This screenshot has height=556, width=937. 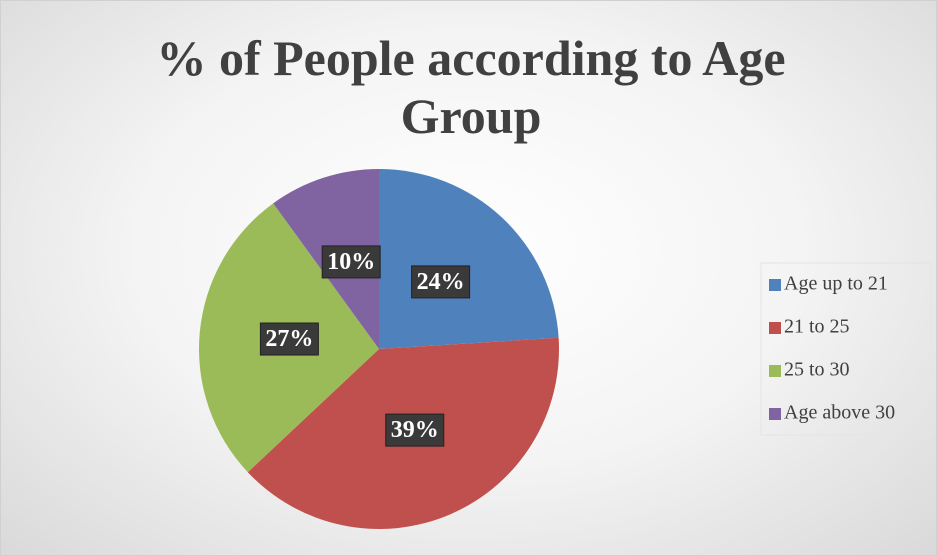 I want to click on data-label: 24%, so click(x=441, y=282).